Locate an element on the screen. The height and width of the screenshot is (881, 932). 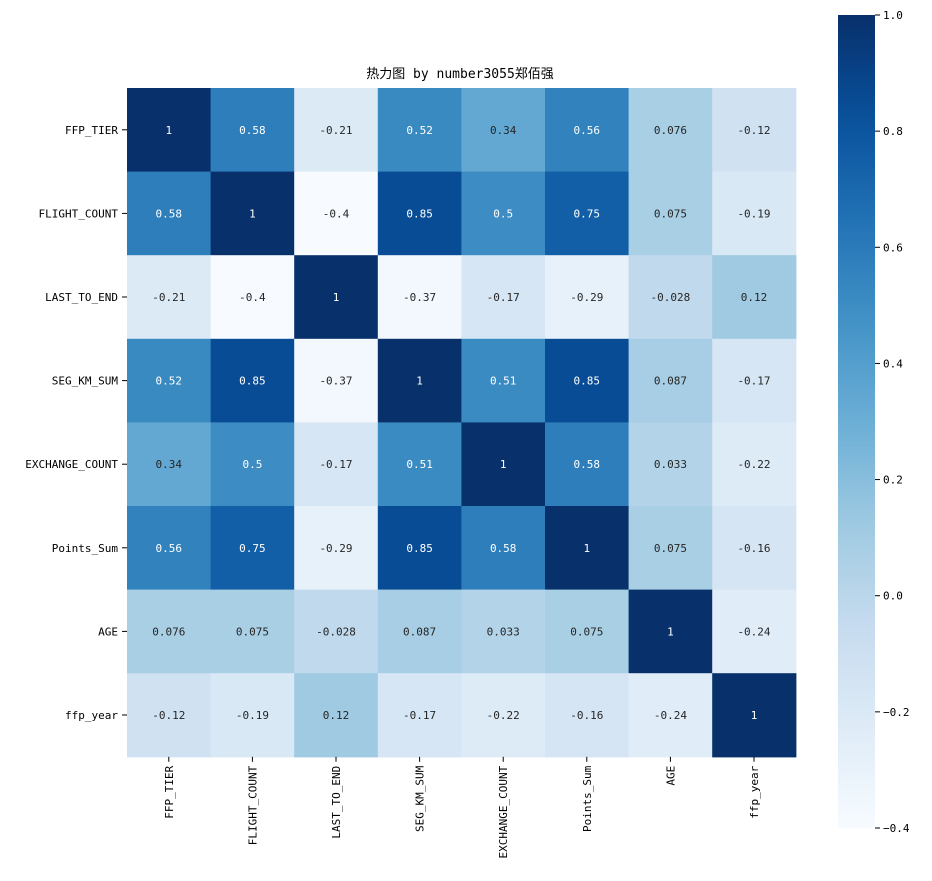
cell-value-label: 0.076 is located at coordinates (168, 631).